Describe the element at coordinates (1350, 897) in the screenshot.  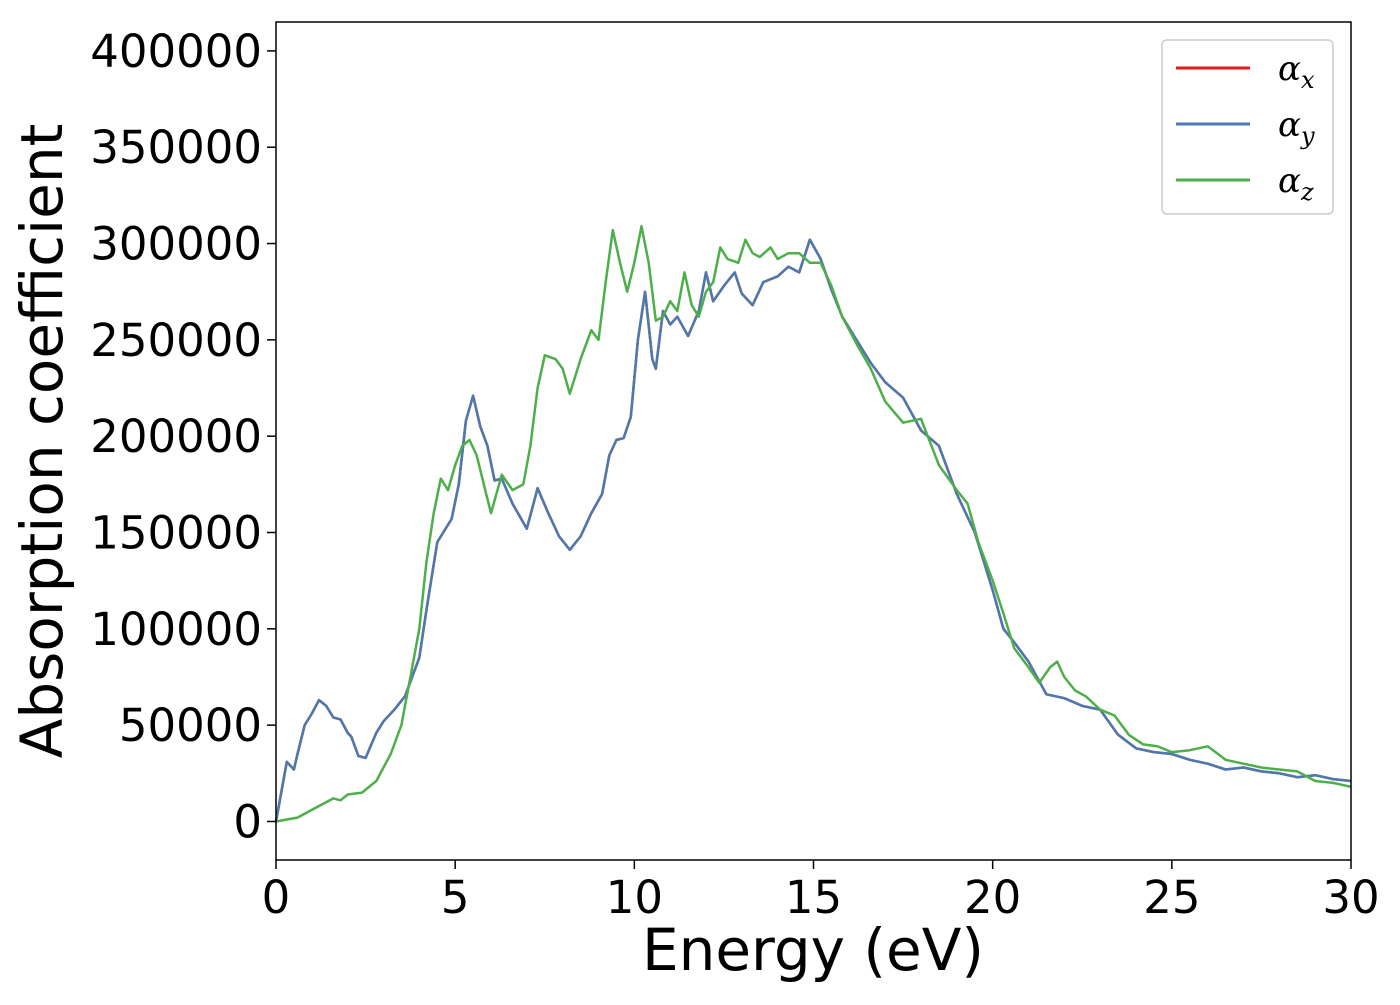
I see `x-tick-label: 30` at that location.